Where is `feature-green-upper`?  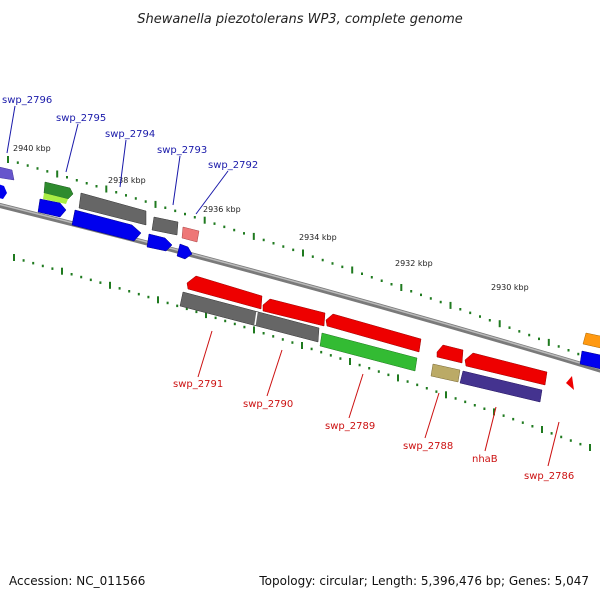 feature-green-upper is located at coordinates (58, 190).